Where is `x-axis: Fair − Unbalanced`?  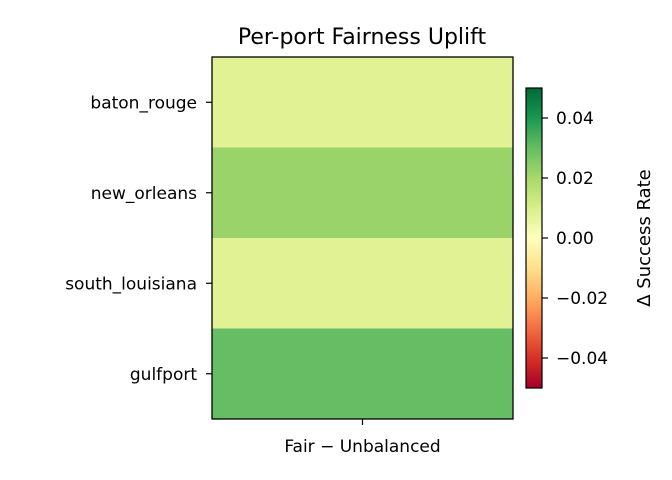 x-axis: Fair − Unbalanced is located at coordinates (362, 438).